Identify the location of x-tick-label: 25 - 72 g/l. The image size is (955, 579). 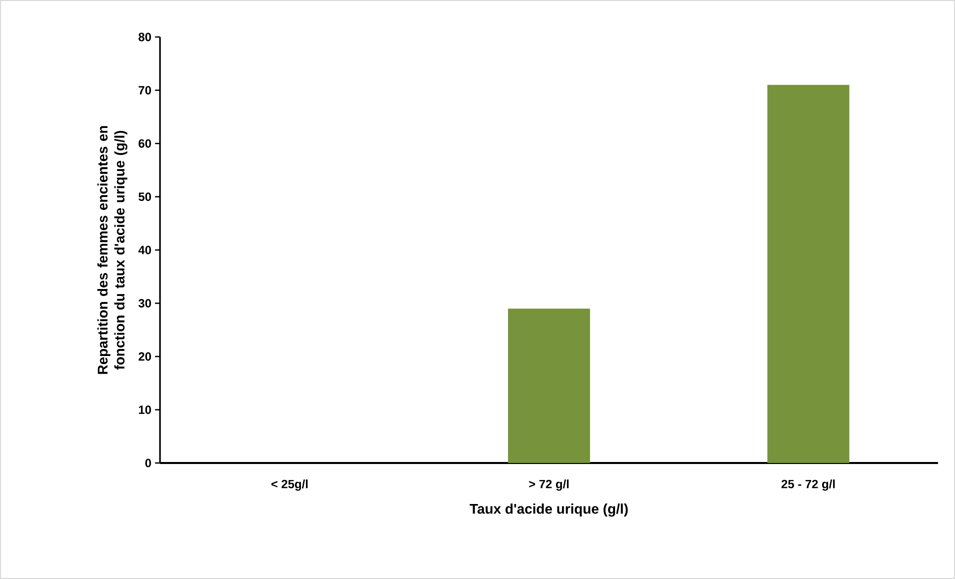
(808, 485).